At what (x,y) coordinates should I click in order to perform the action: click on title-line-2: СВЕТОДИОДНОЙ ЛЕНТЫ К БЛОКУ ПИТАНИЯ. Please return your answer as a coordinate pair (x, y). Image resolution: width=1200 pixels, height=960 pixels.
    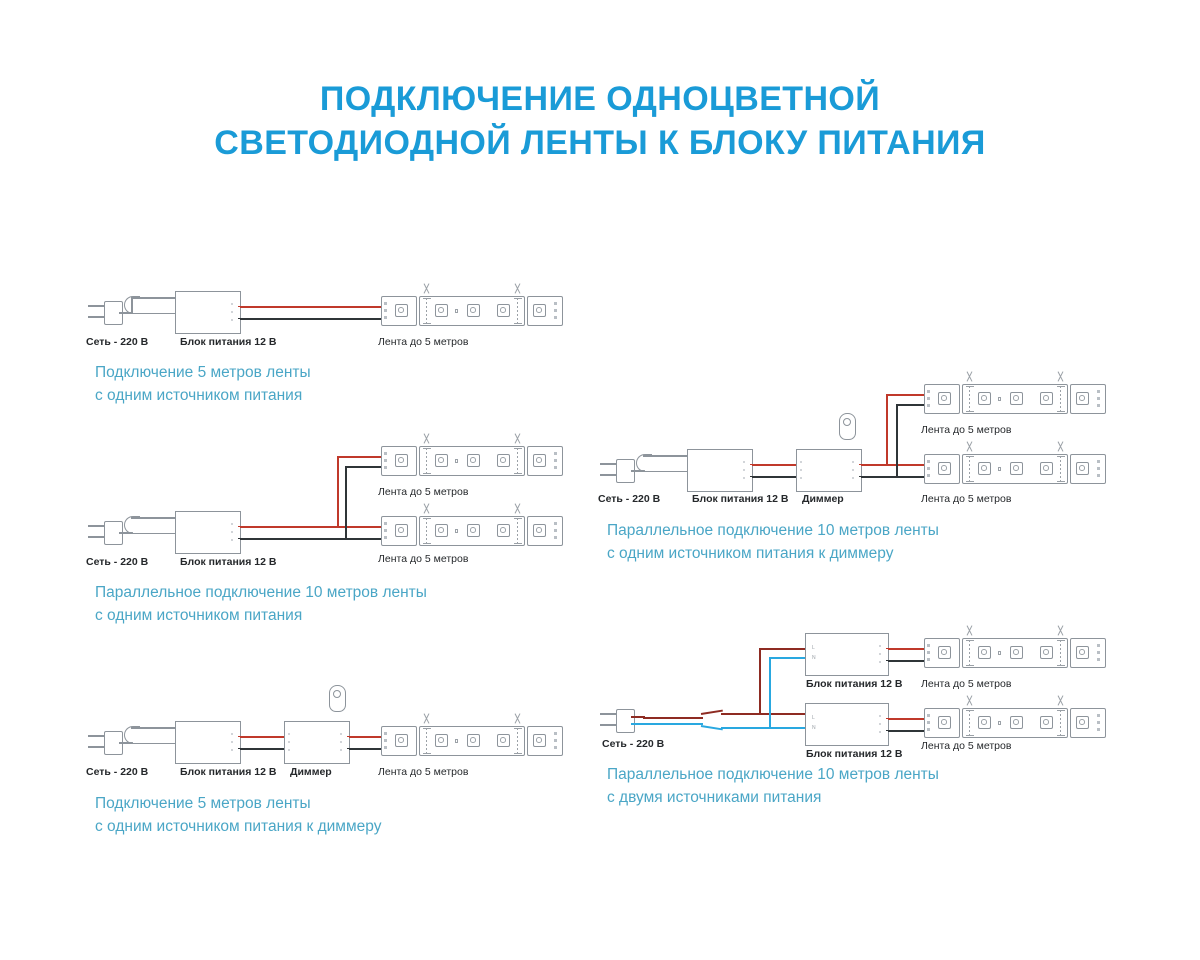
    Looking at the image, I should click on (600, 142).